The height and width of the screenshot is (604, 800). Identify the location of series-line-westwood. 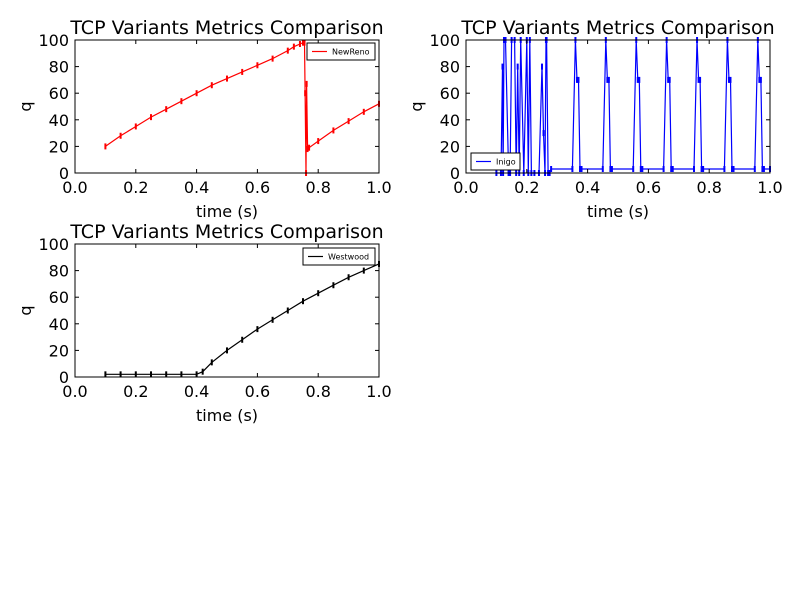
(242, 319).